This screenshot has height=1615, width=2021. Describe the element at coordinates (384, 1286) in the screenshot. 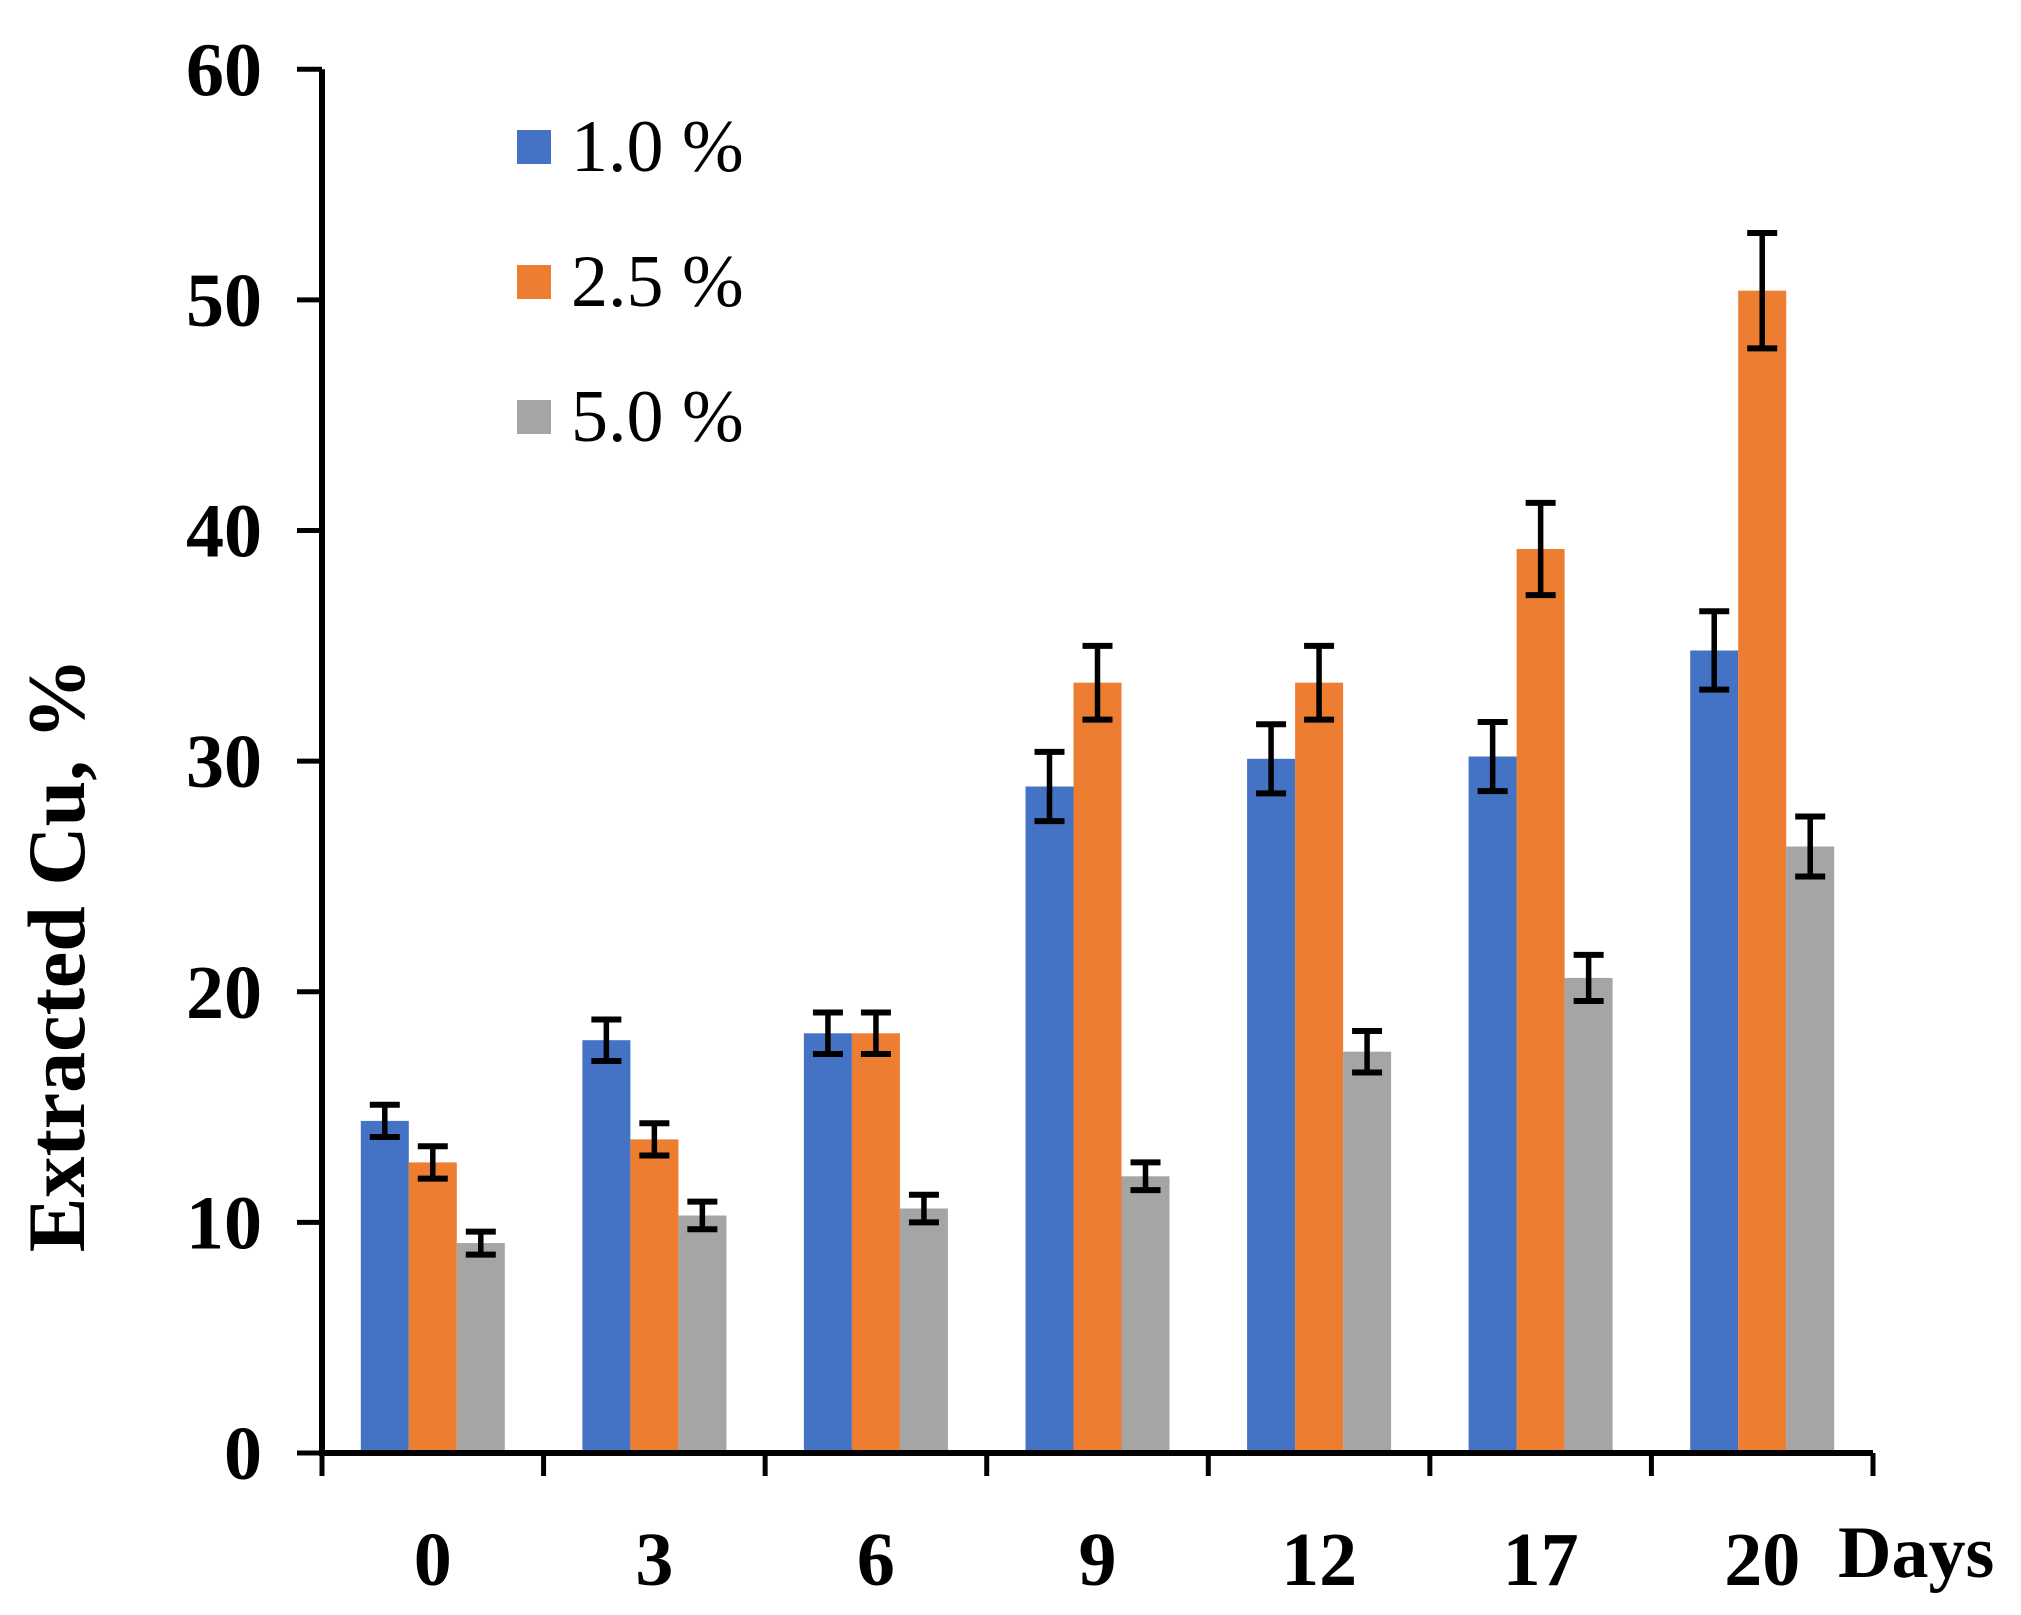

I see `bar-s0-c0` at that location.